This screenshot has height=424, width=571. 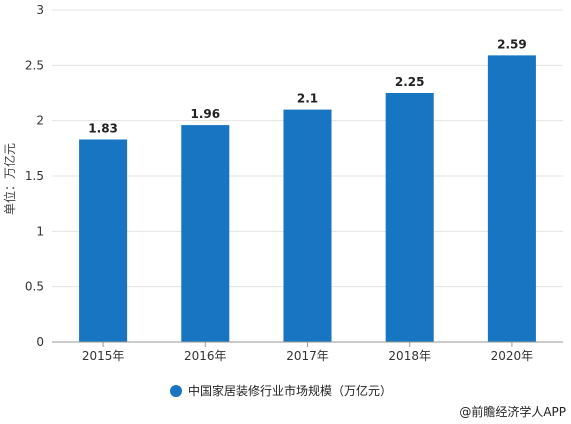 What do you see at coordinates (40, 342) in the screenshot?
I see `y-tick-label: 0` at bounding box center [40, 342].